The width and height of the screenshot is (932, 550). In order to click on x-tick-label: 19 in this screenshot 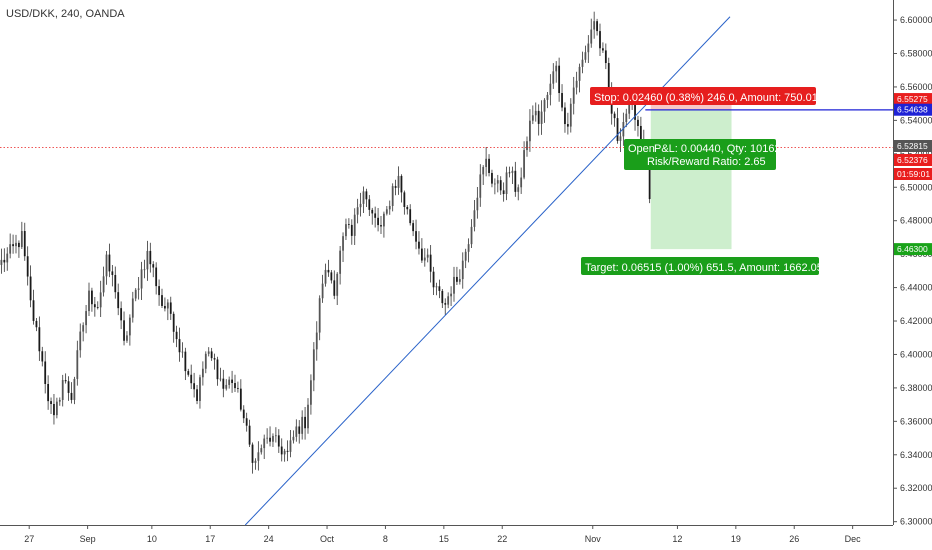, I will do `click(736, 539)`.